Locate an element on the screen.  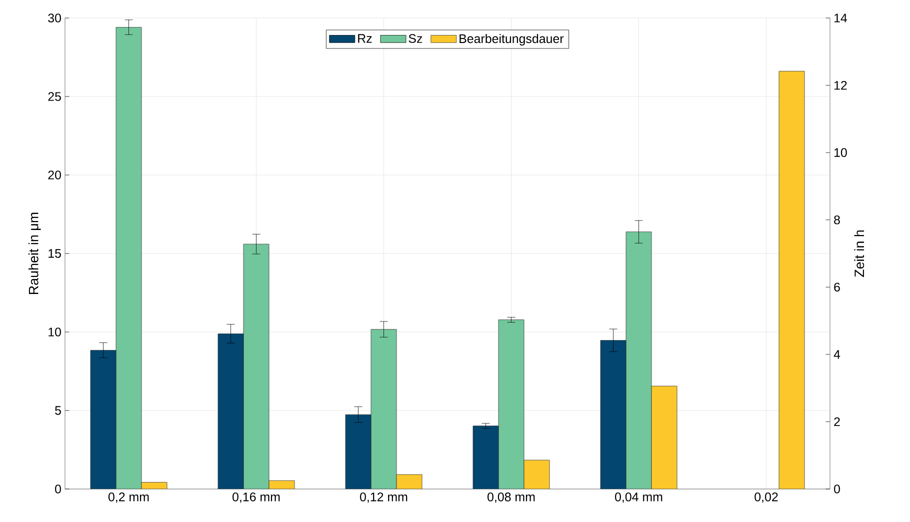
y2-tick-label: 14 is located at coordinates (841, 18).